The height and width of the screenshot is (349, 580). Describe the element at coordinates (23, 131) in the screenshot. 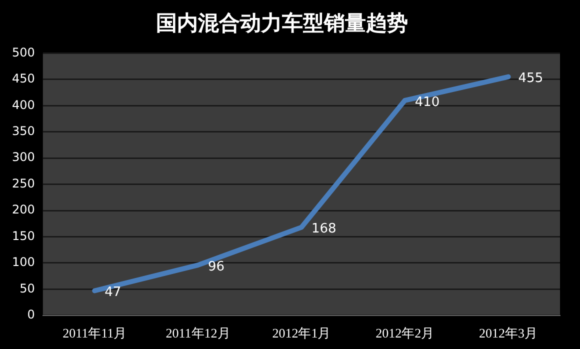

I see `y-tick-label: 350` at that location.